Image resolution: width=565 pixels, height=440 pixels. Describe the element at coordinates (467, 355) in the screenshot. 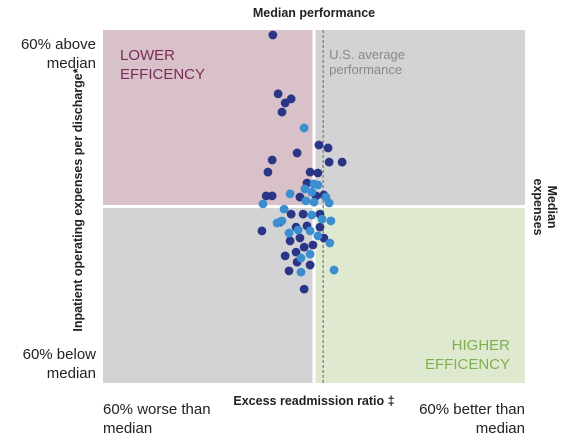

I see `quadrant-label: HIGHER EFFICENCY` at that location.